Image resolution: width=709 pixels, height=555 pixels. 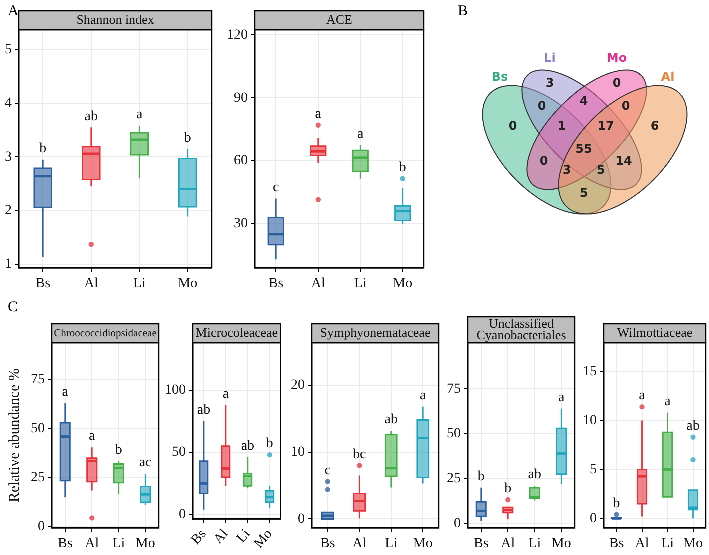 What do you see at coordinates (145, 463) in the screenshot?
I see `annotation: ac` at bounding box center [145, 463].